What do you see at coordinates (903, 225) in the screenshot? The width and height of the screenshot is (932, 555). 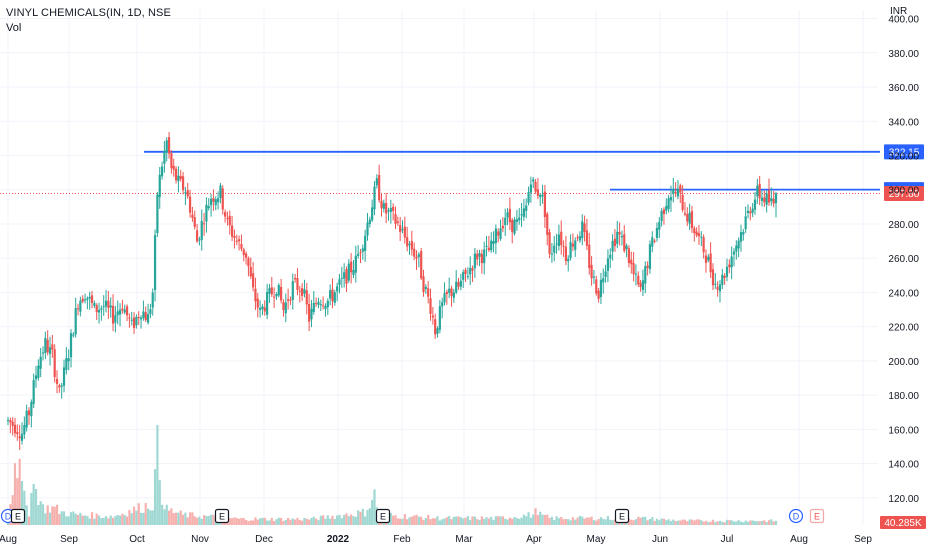 I see `y-tick-label: 280.00` at bounding box center [903, 225].